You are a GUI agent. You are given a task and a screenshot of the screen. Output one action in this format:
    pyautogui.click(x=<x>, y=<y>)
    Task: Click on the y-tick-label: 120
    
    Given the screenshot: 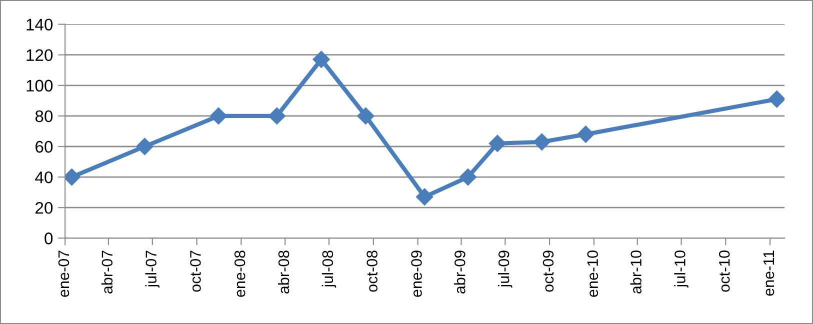 What is the action you would take?
    pyautogui.click(x=39, y=55)
    